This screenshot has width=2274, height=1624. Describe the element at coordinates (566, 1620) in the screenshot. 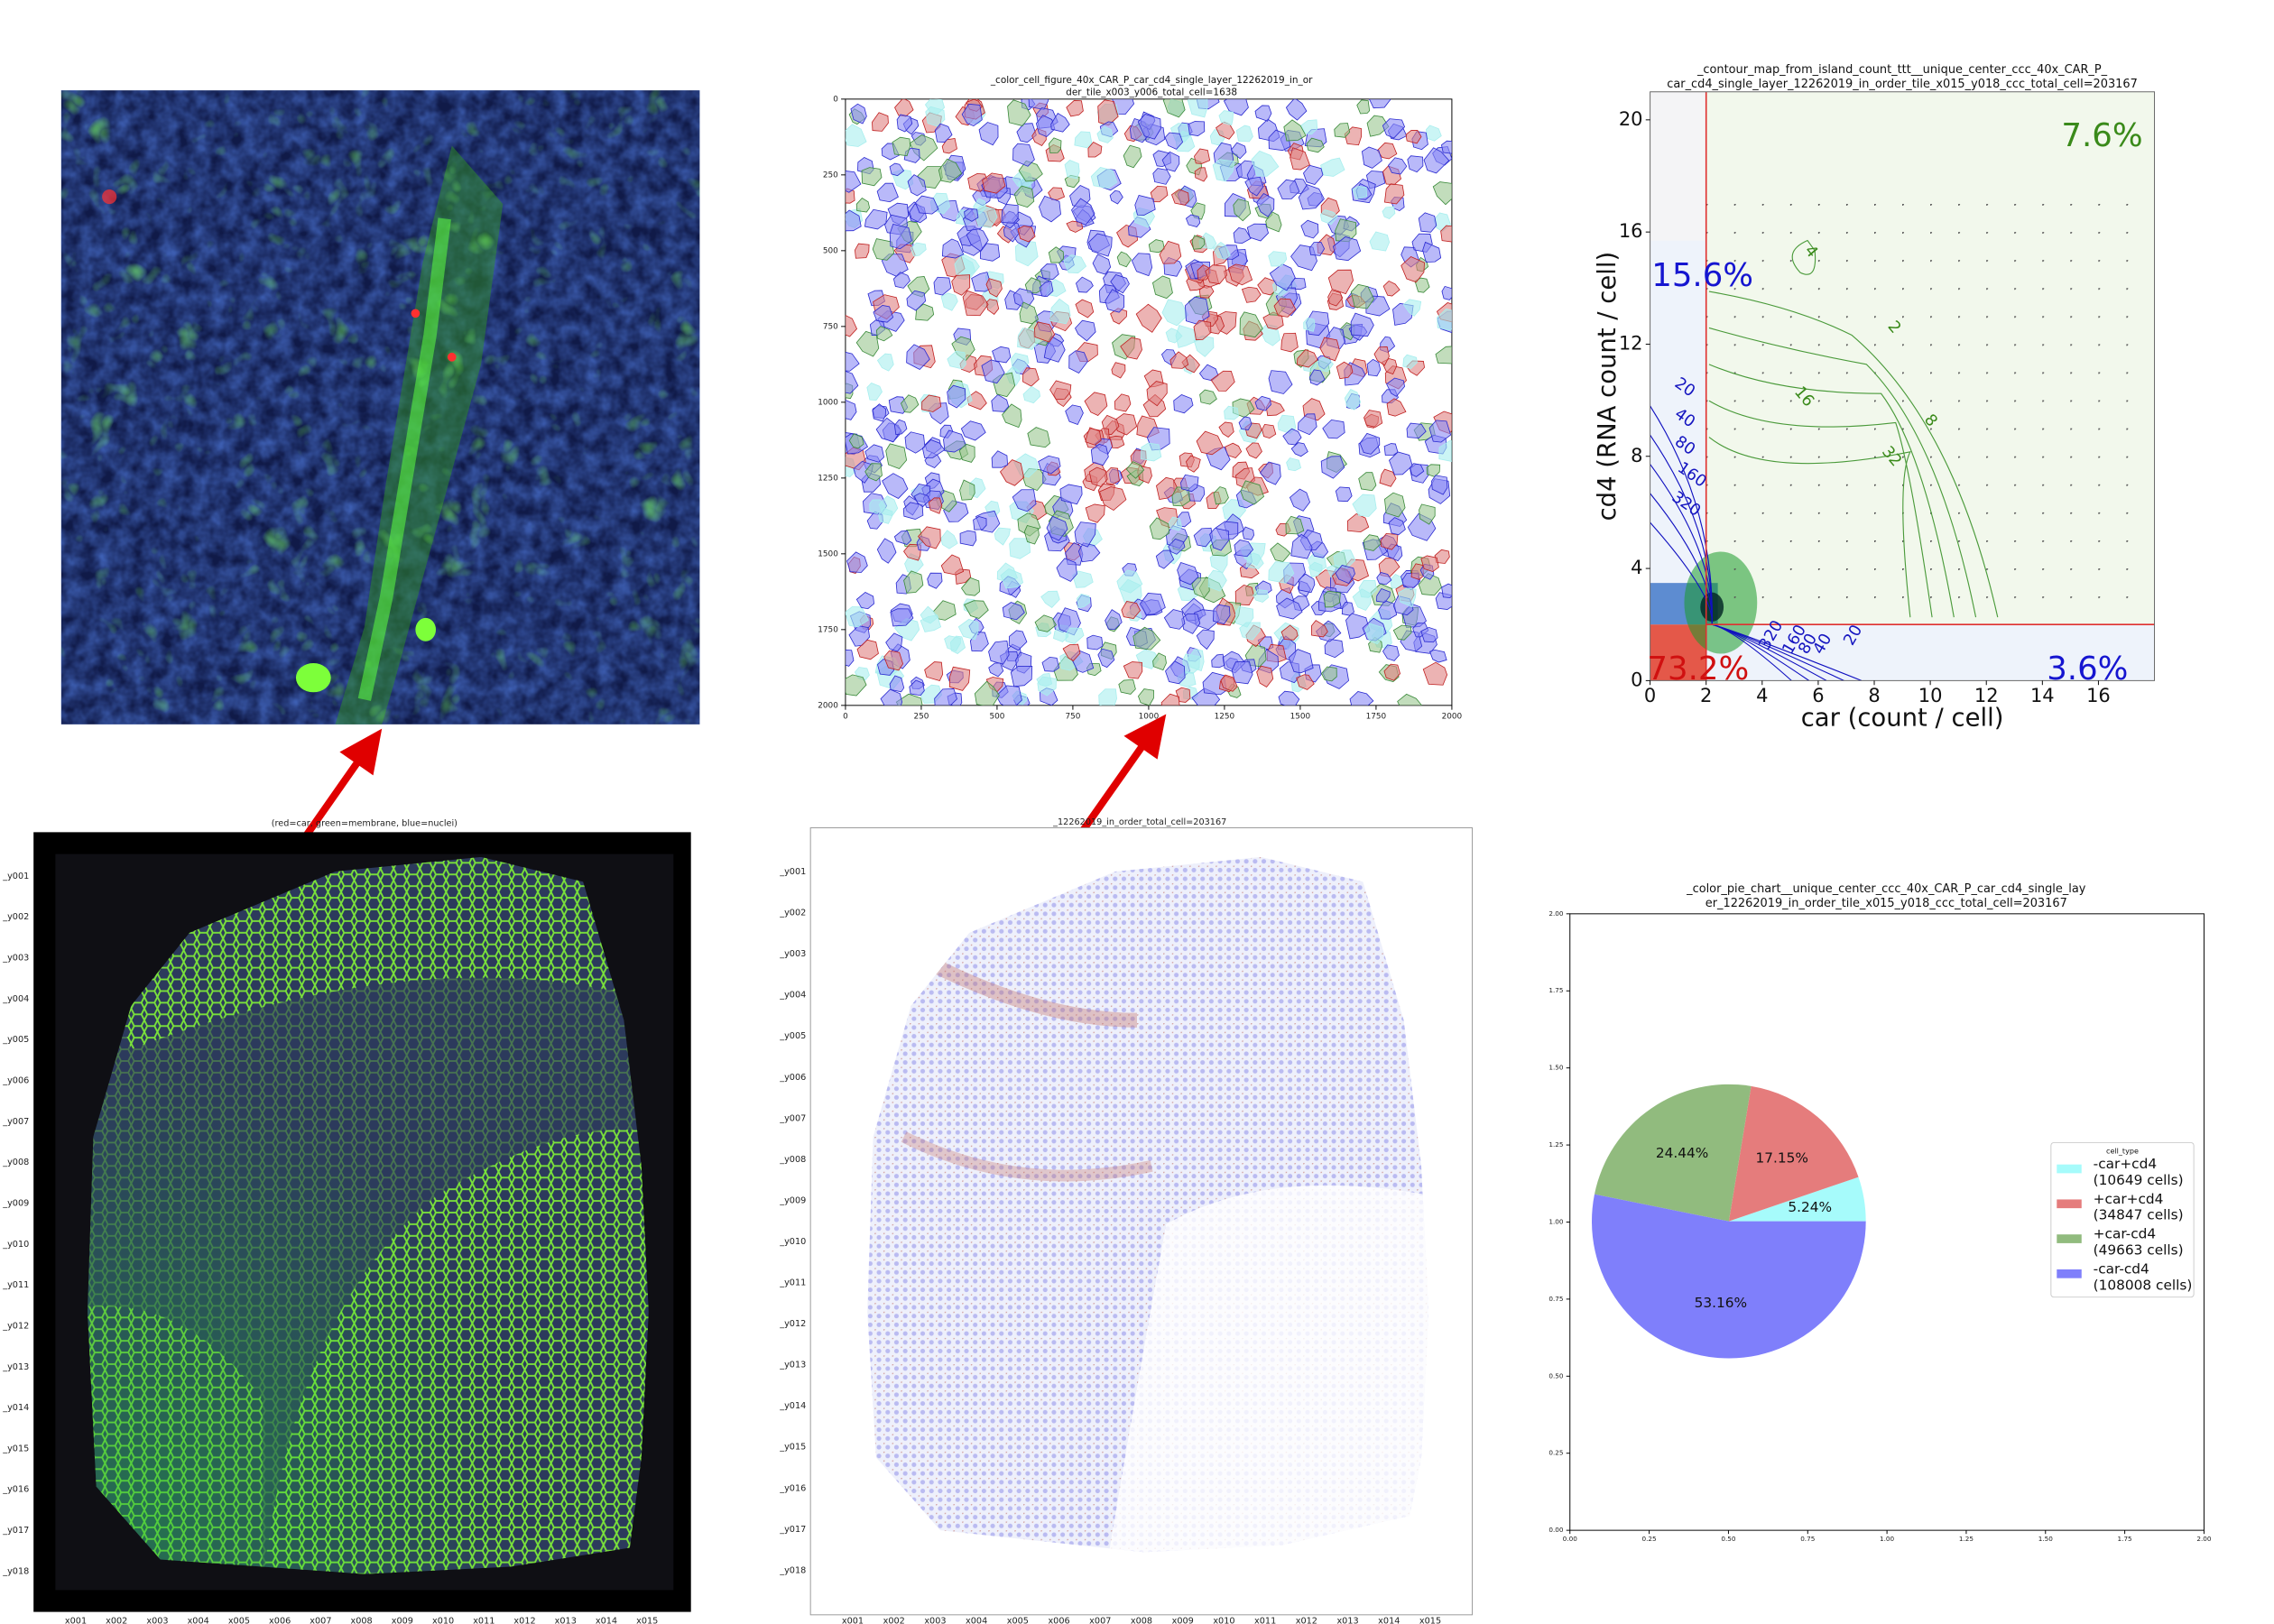

I see `tile-x-label: x013` at that location.